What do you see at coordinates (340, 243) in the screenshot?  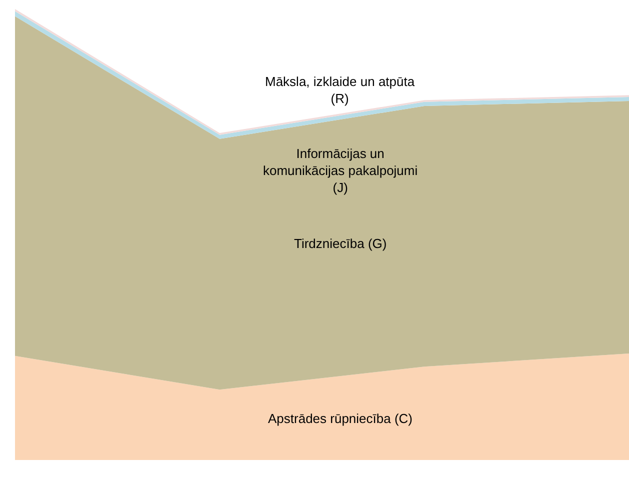 I see `series-label: Tirdzniecība (G)` at bounding box center [340, 243].